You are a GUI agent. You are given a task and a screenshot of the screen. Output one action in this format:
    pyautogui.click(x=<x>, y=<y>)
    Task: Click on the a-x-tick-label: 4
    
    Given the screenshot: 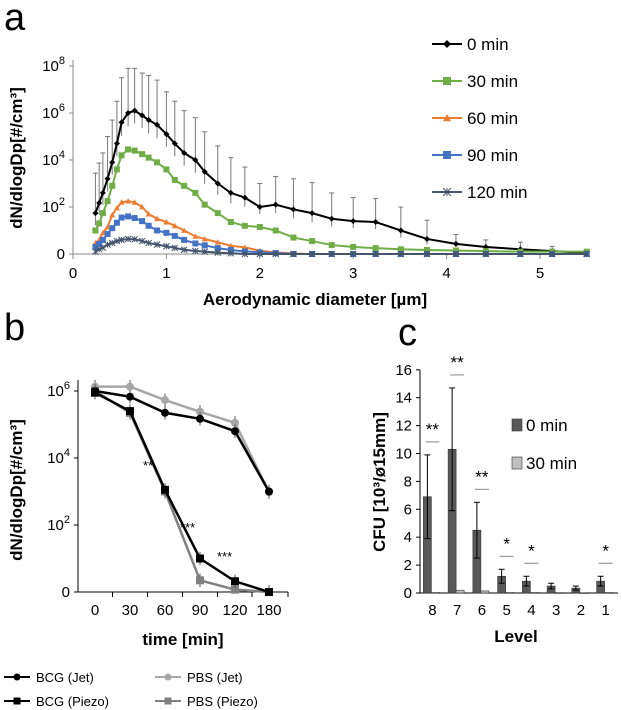 What is the action you would take?
    pyautogui.click(x=446, y=273)
    